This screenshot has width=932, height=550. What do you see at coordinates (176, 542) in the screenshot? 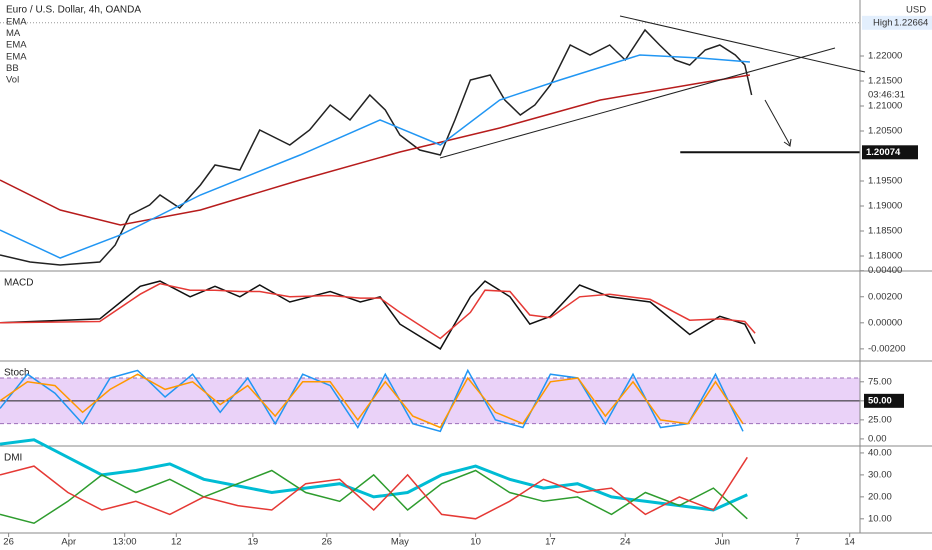
I see `x-tick-label: 12` at bounding box center [176, 542].